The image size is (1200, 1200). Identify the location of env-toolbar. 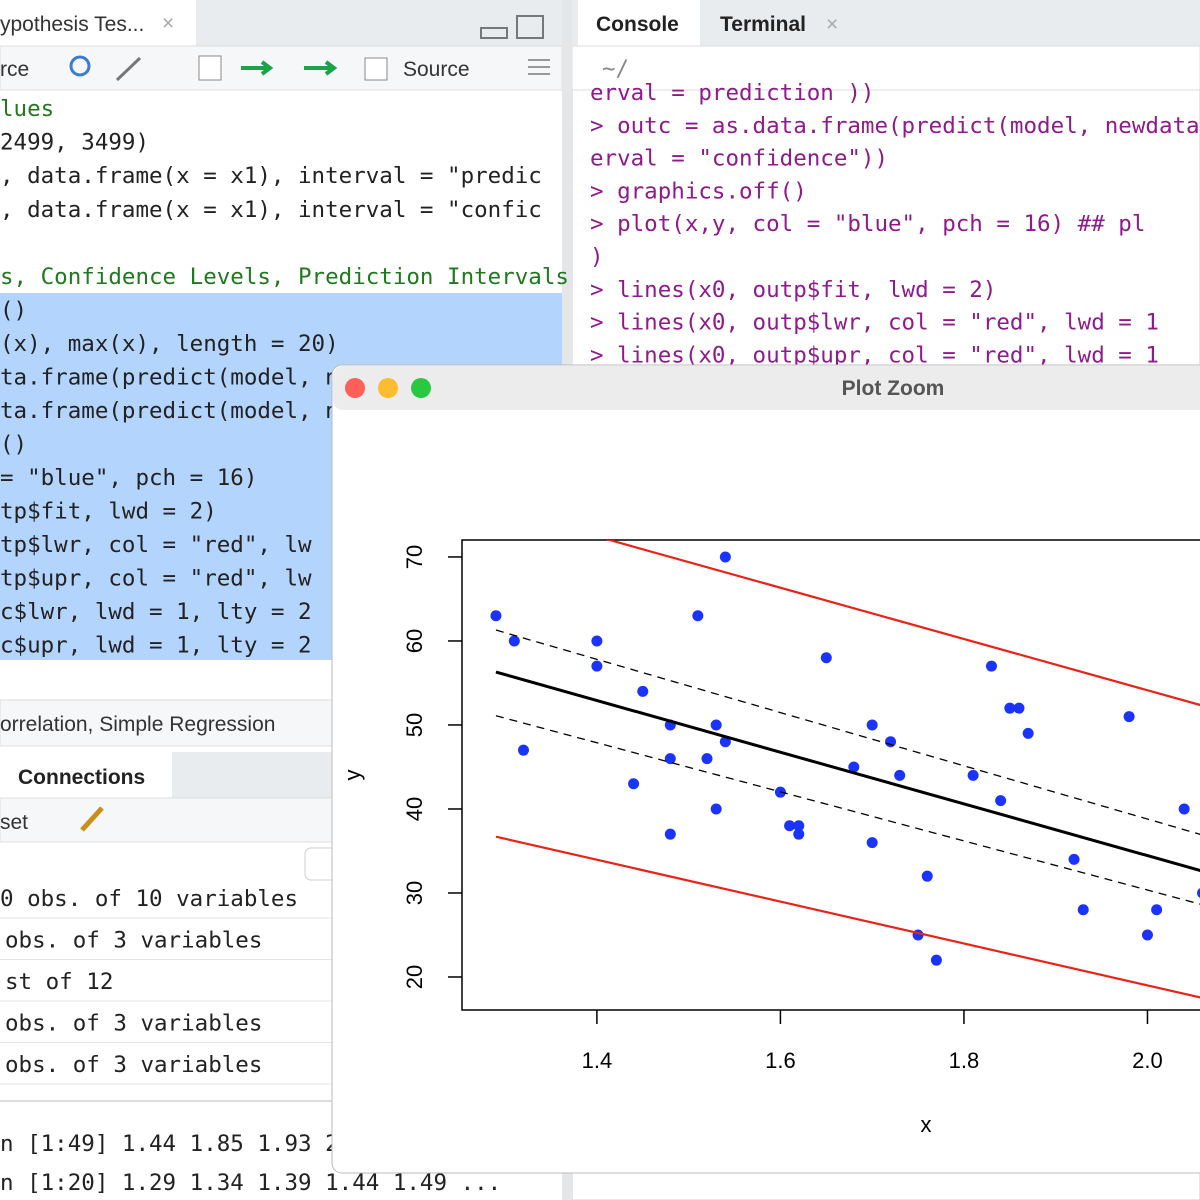
(166, 820).